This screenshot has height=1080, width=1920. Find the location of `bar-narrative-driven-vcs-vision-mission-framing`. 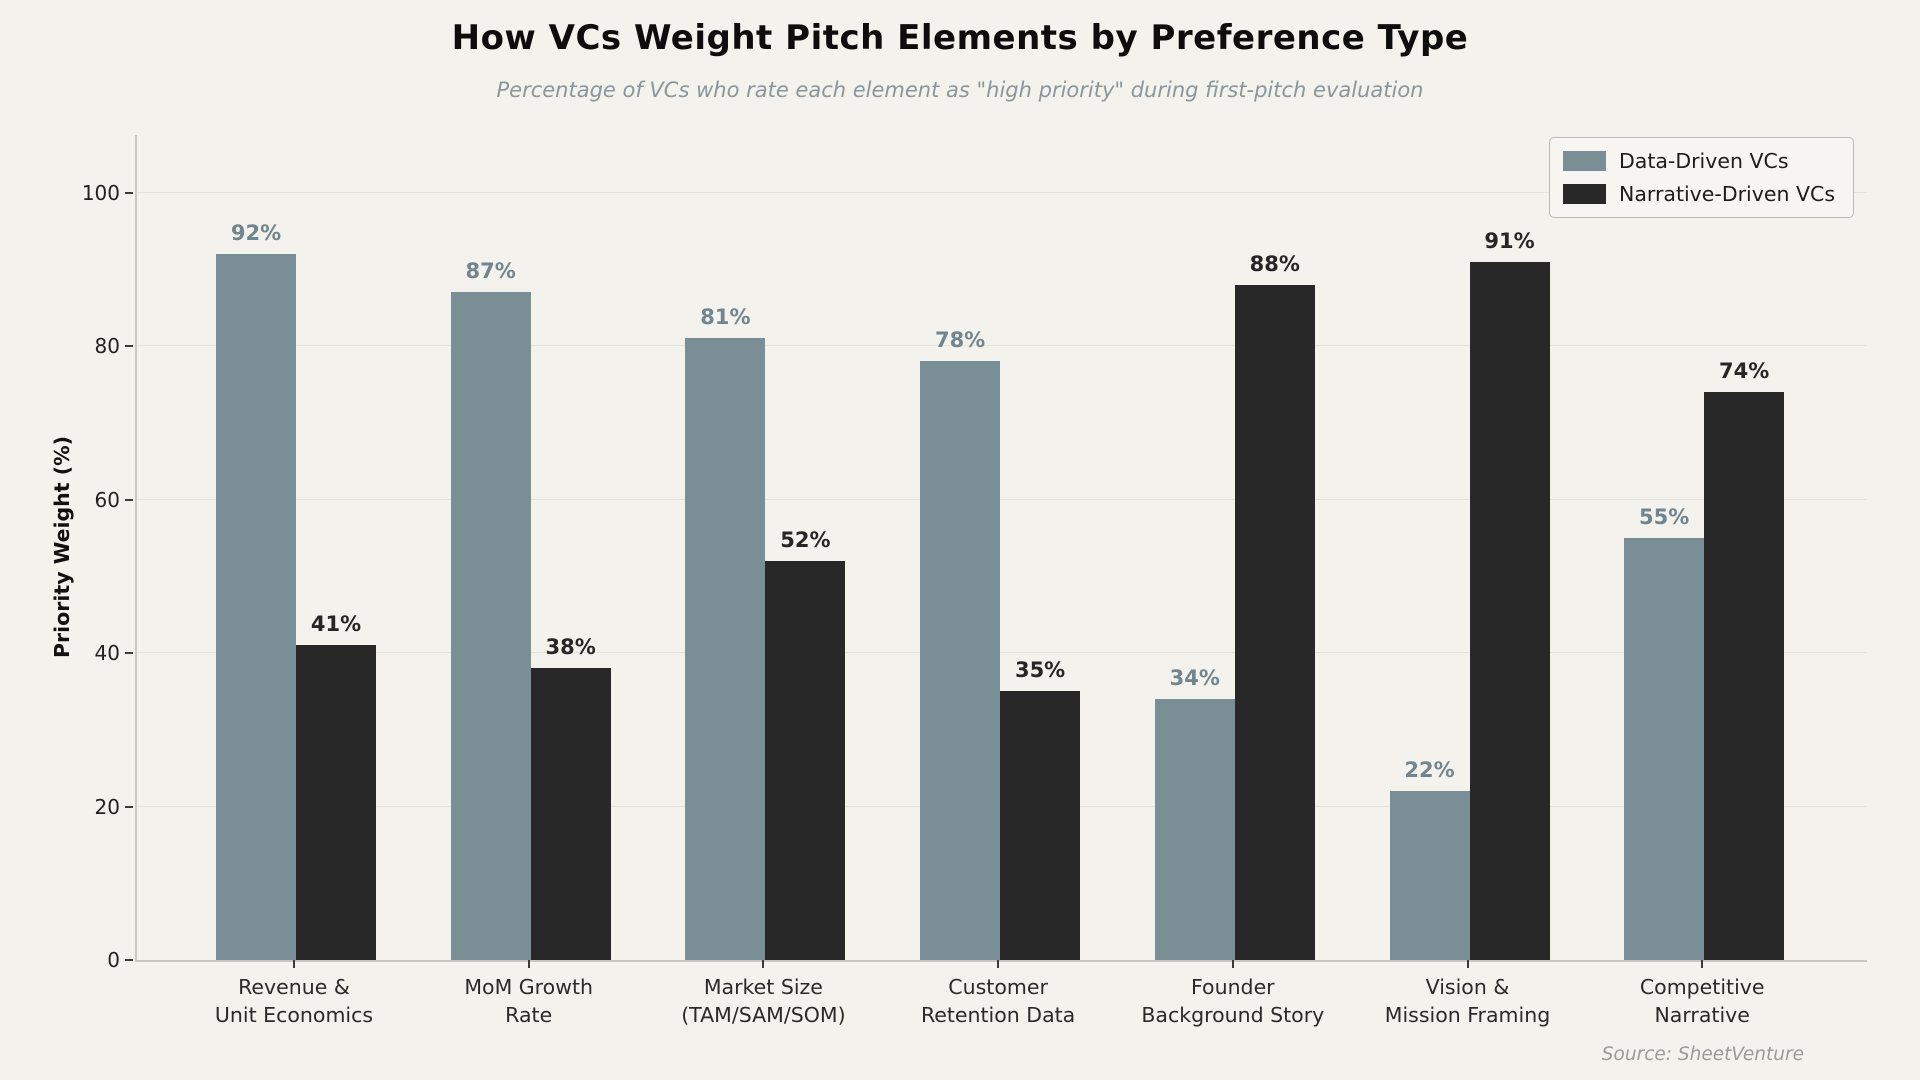

bar-narrative-driven-vcs-vision-mission-framing is located at coordinates (1509, 610).